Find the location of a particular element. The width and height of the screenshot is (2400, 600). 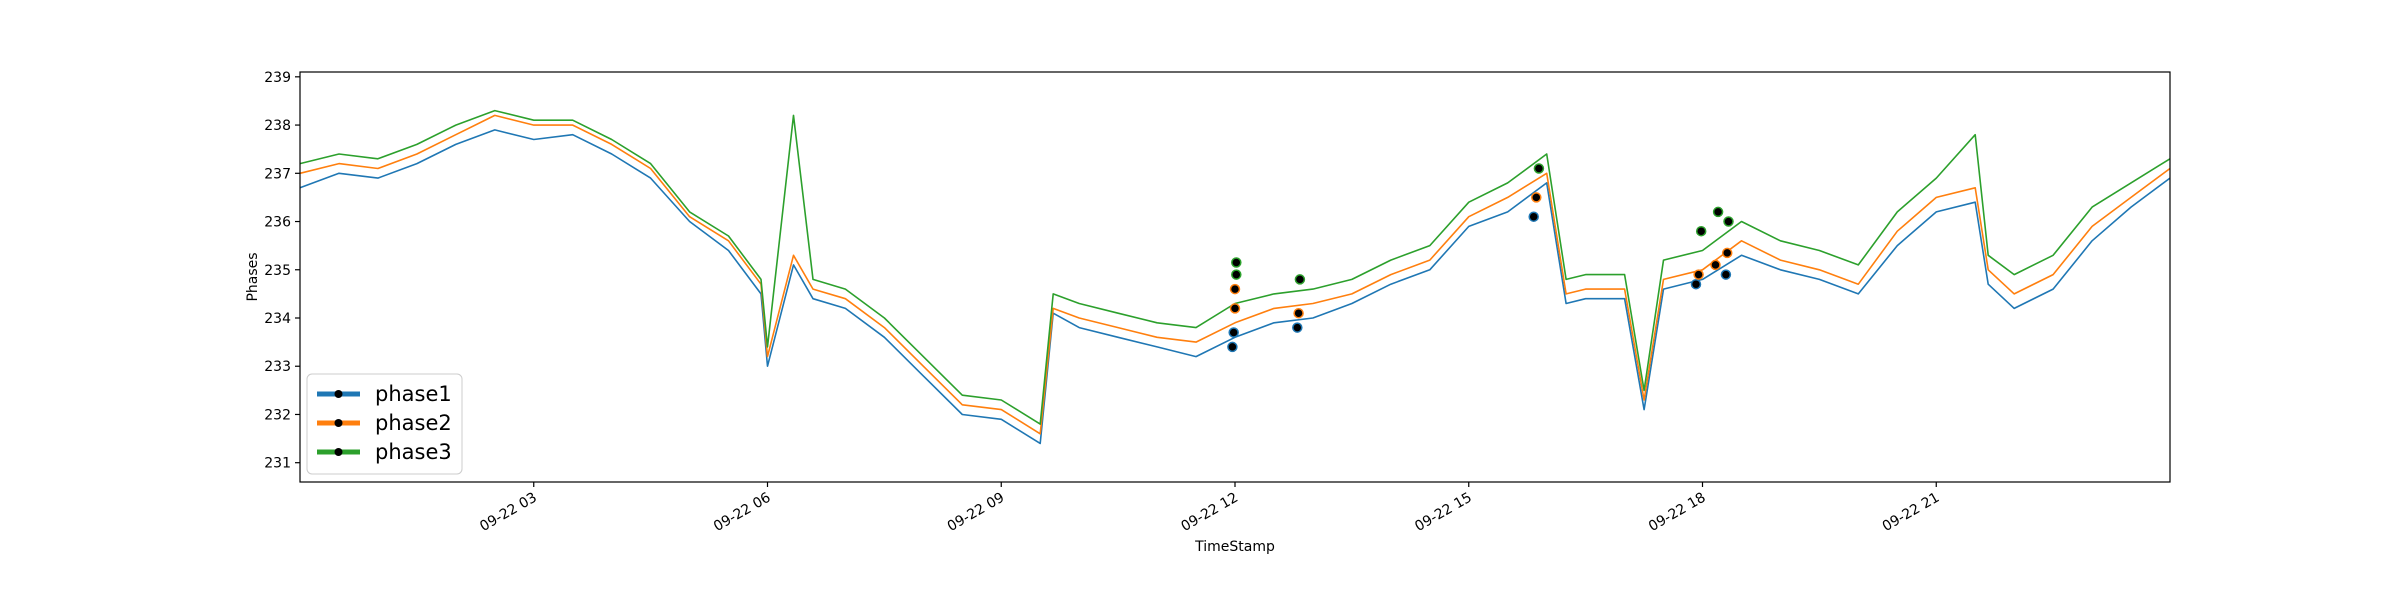

y-axis-label: Phases is located at coordinates (253, 276).